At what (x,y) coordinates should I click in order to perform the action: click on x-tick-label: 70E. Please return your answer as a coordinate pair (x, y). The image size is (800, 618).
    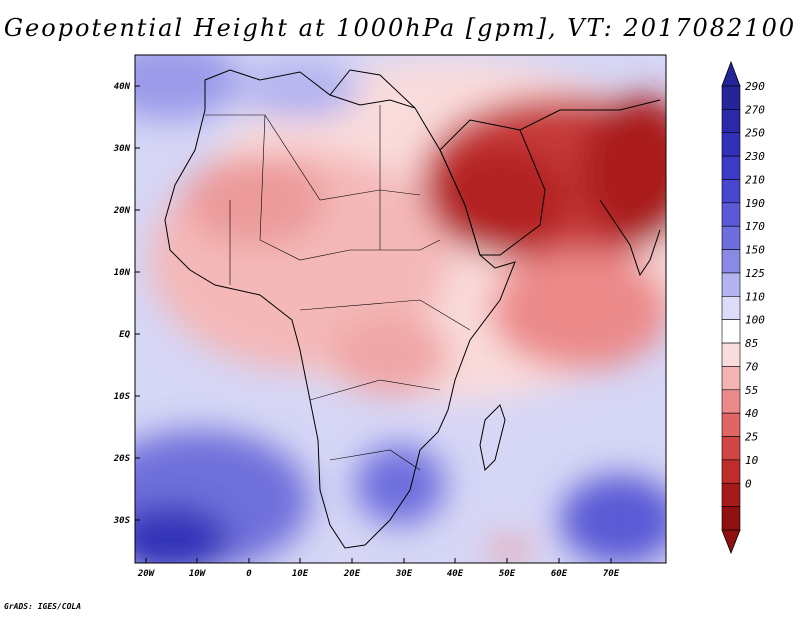
    Looking at the image, I should click on (611, 574).